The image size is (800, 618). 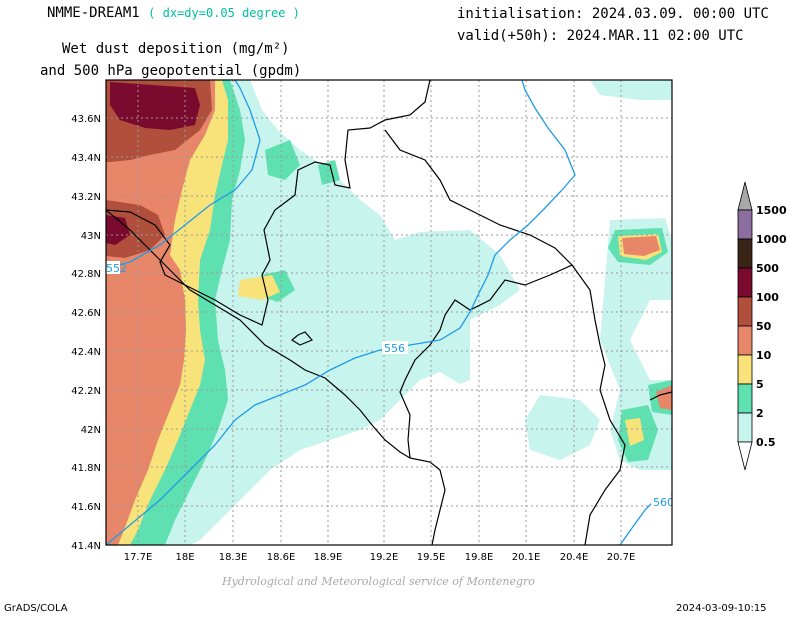 I want to click on lon-label: 18.6E, so click(x=281, y=557).